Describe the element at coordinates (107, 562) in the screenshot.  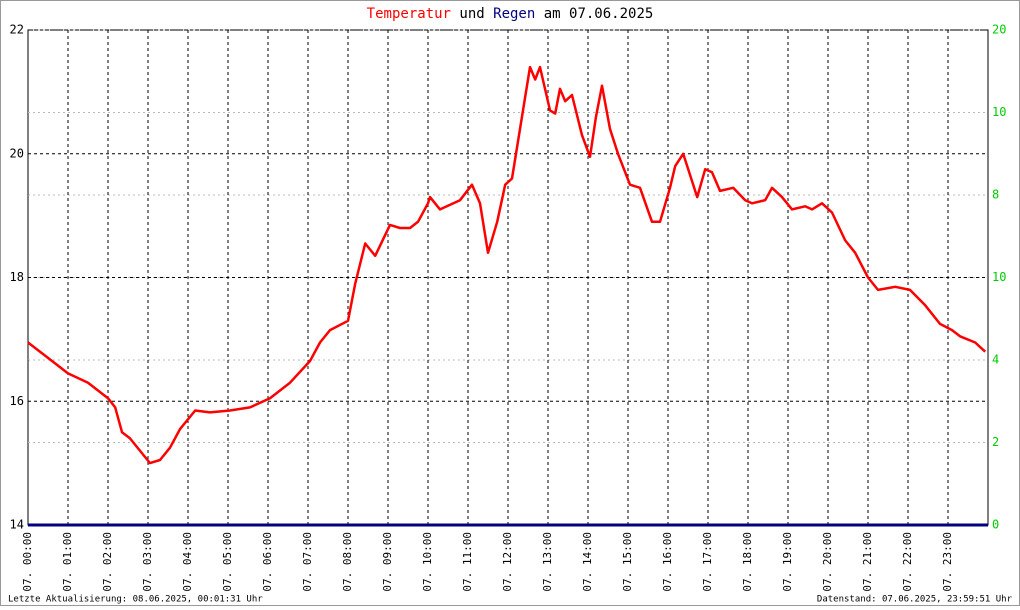
I see `x-tick-label: 07. 02:00` at that location.